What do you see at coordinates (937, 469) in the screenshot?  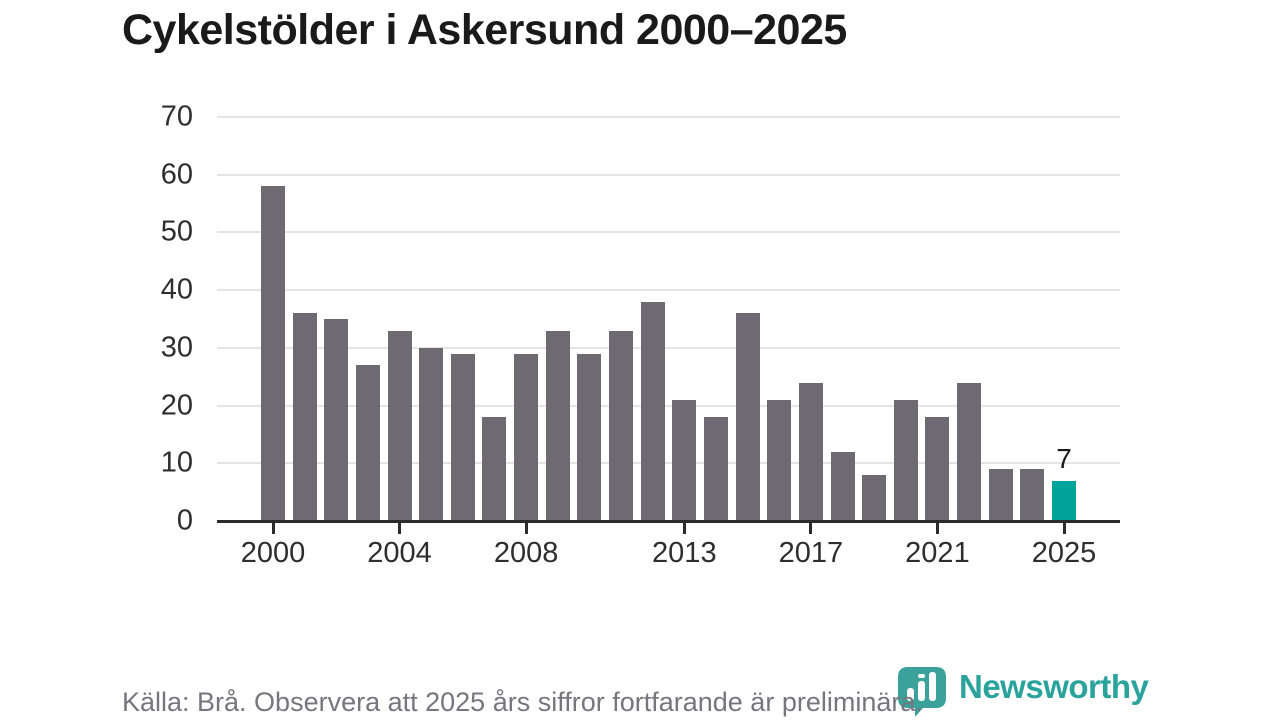 I see `bar-2021` at bounding box center [937, 469].